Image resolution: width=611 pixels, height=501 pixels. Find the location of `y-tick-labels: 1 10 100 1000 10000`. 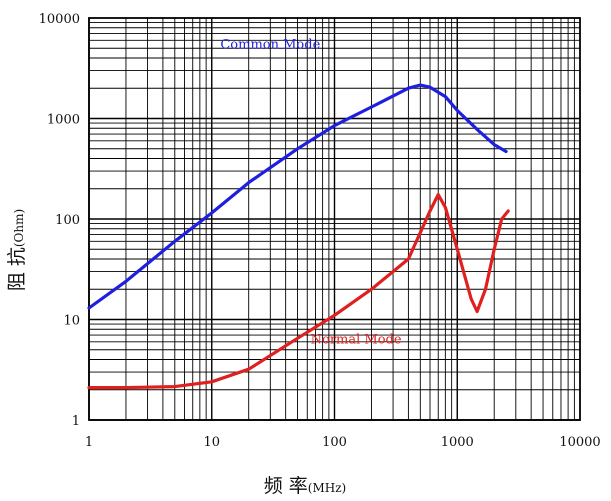

y-tick-labels: 1 10 100 1000 10000 is located at coordinates (59, 220).